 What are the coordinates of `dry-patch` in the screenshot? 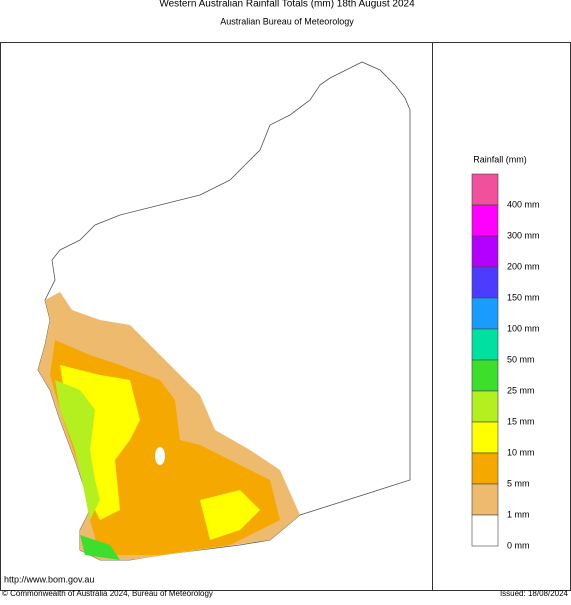 It's located at (160, 456).